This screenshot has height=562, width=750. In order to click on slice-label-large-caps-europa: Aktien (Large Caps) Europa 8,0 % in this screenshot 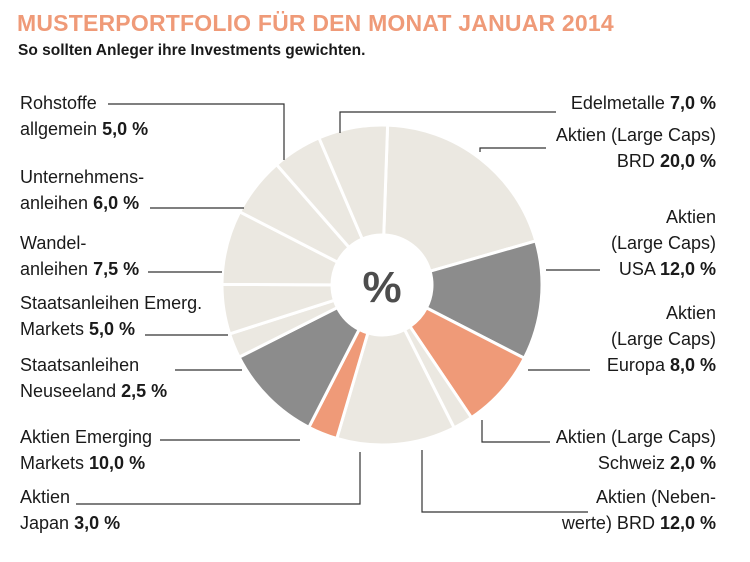, I will do `click(661, 339)`.